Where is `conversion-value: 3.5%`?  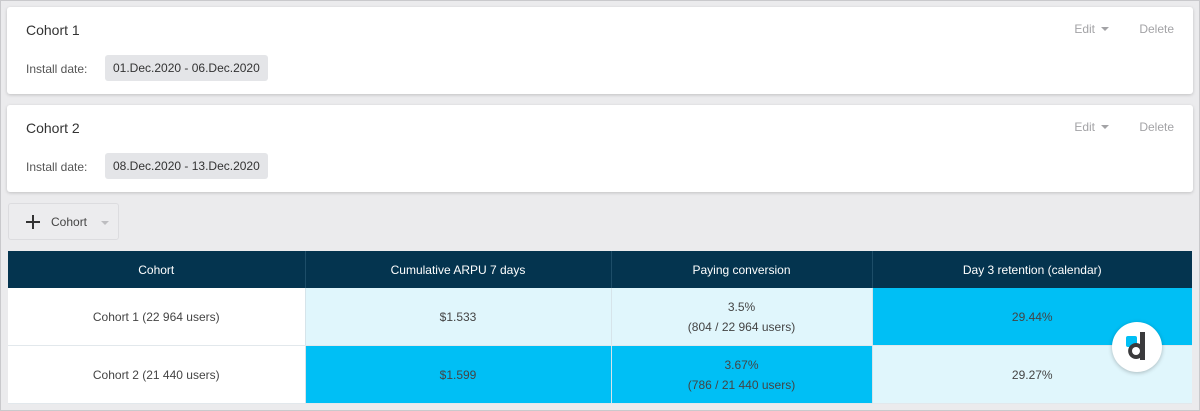 conversion-value: 3.5% is located at coordinates (741, 306).